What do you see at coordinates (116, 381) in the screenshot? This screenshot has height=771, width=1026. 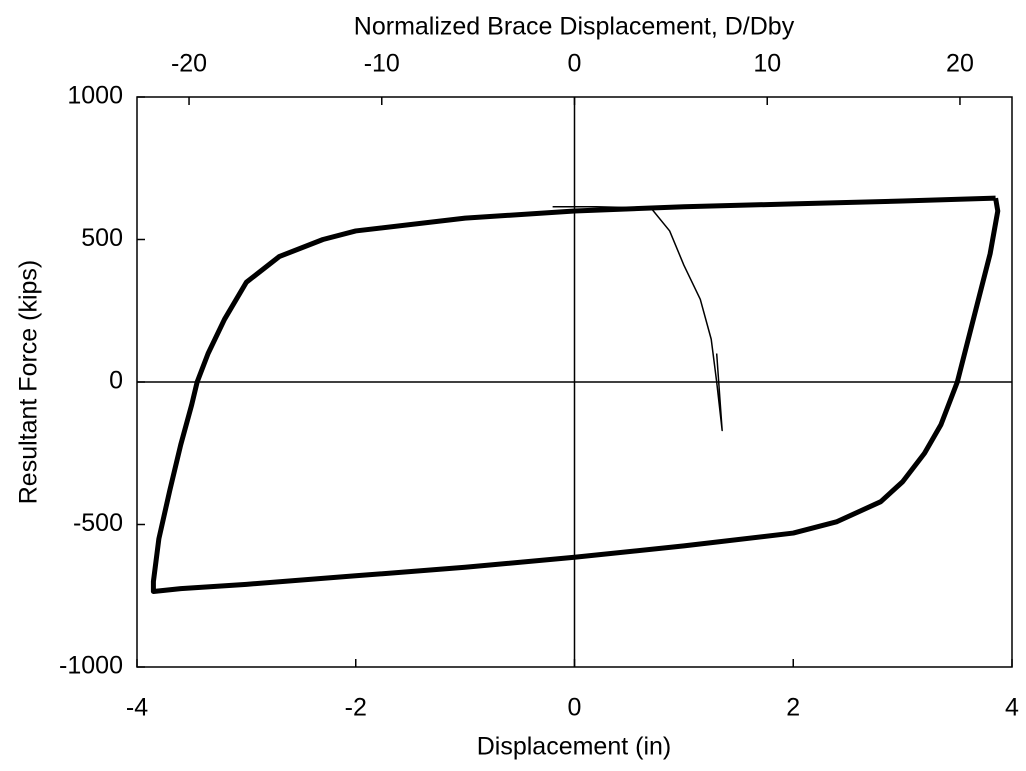 I see `y-tick-label: 0` at bounding box center [116, 381].